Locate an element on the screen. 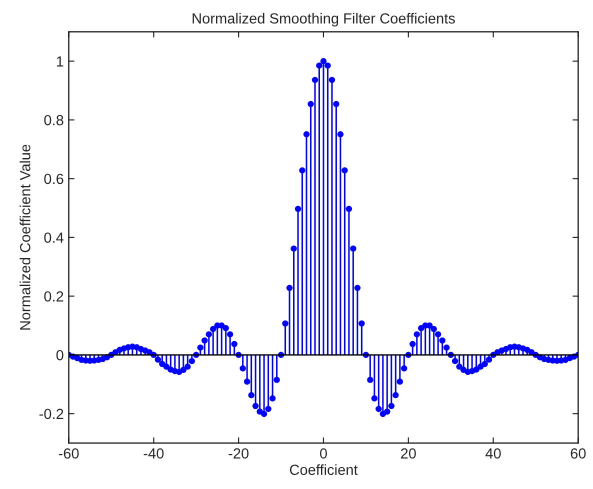  y-tick-label: 0.2 is located at coordinates (54, 296).